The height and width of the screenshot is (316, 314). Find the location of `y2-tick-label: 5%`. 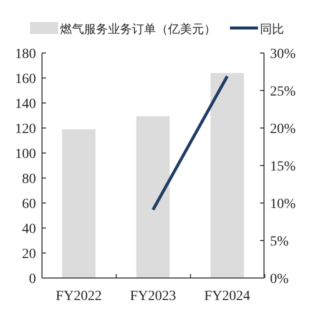

y2-tick-label: 5% is located at coordinates (279, 242).